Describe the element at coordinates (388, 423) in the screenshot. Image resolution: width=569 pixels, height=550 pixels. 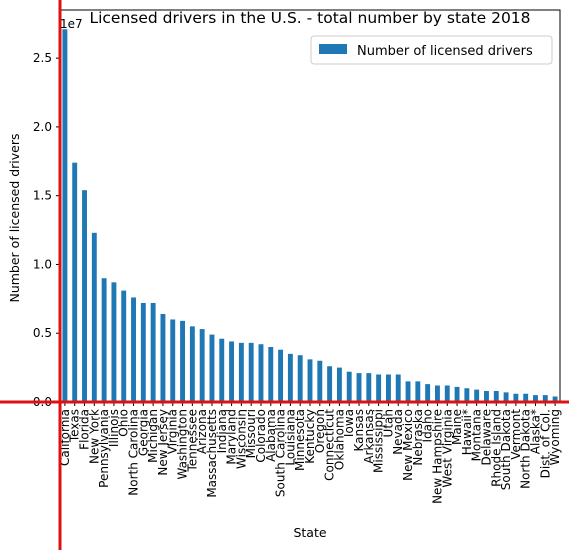
I see `x-tick-label: Utah` at that location.